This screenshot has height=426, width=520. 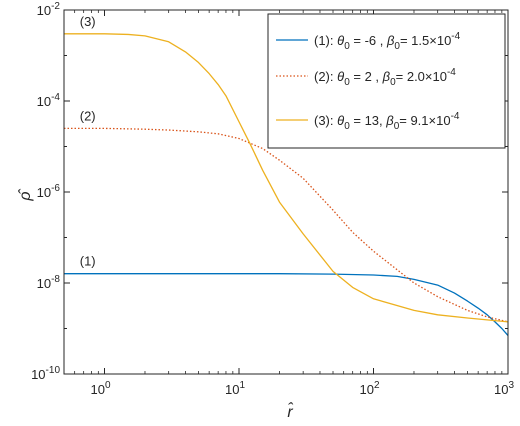 I want to click on tick-exponent: -2, so click(x=55, y=6).